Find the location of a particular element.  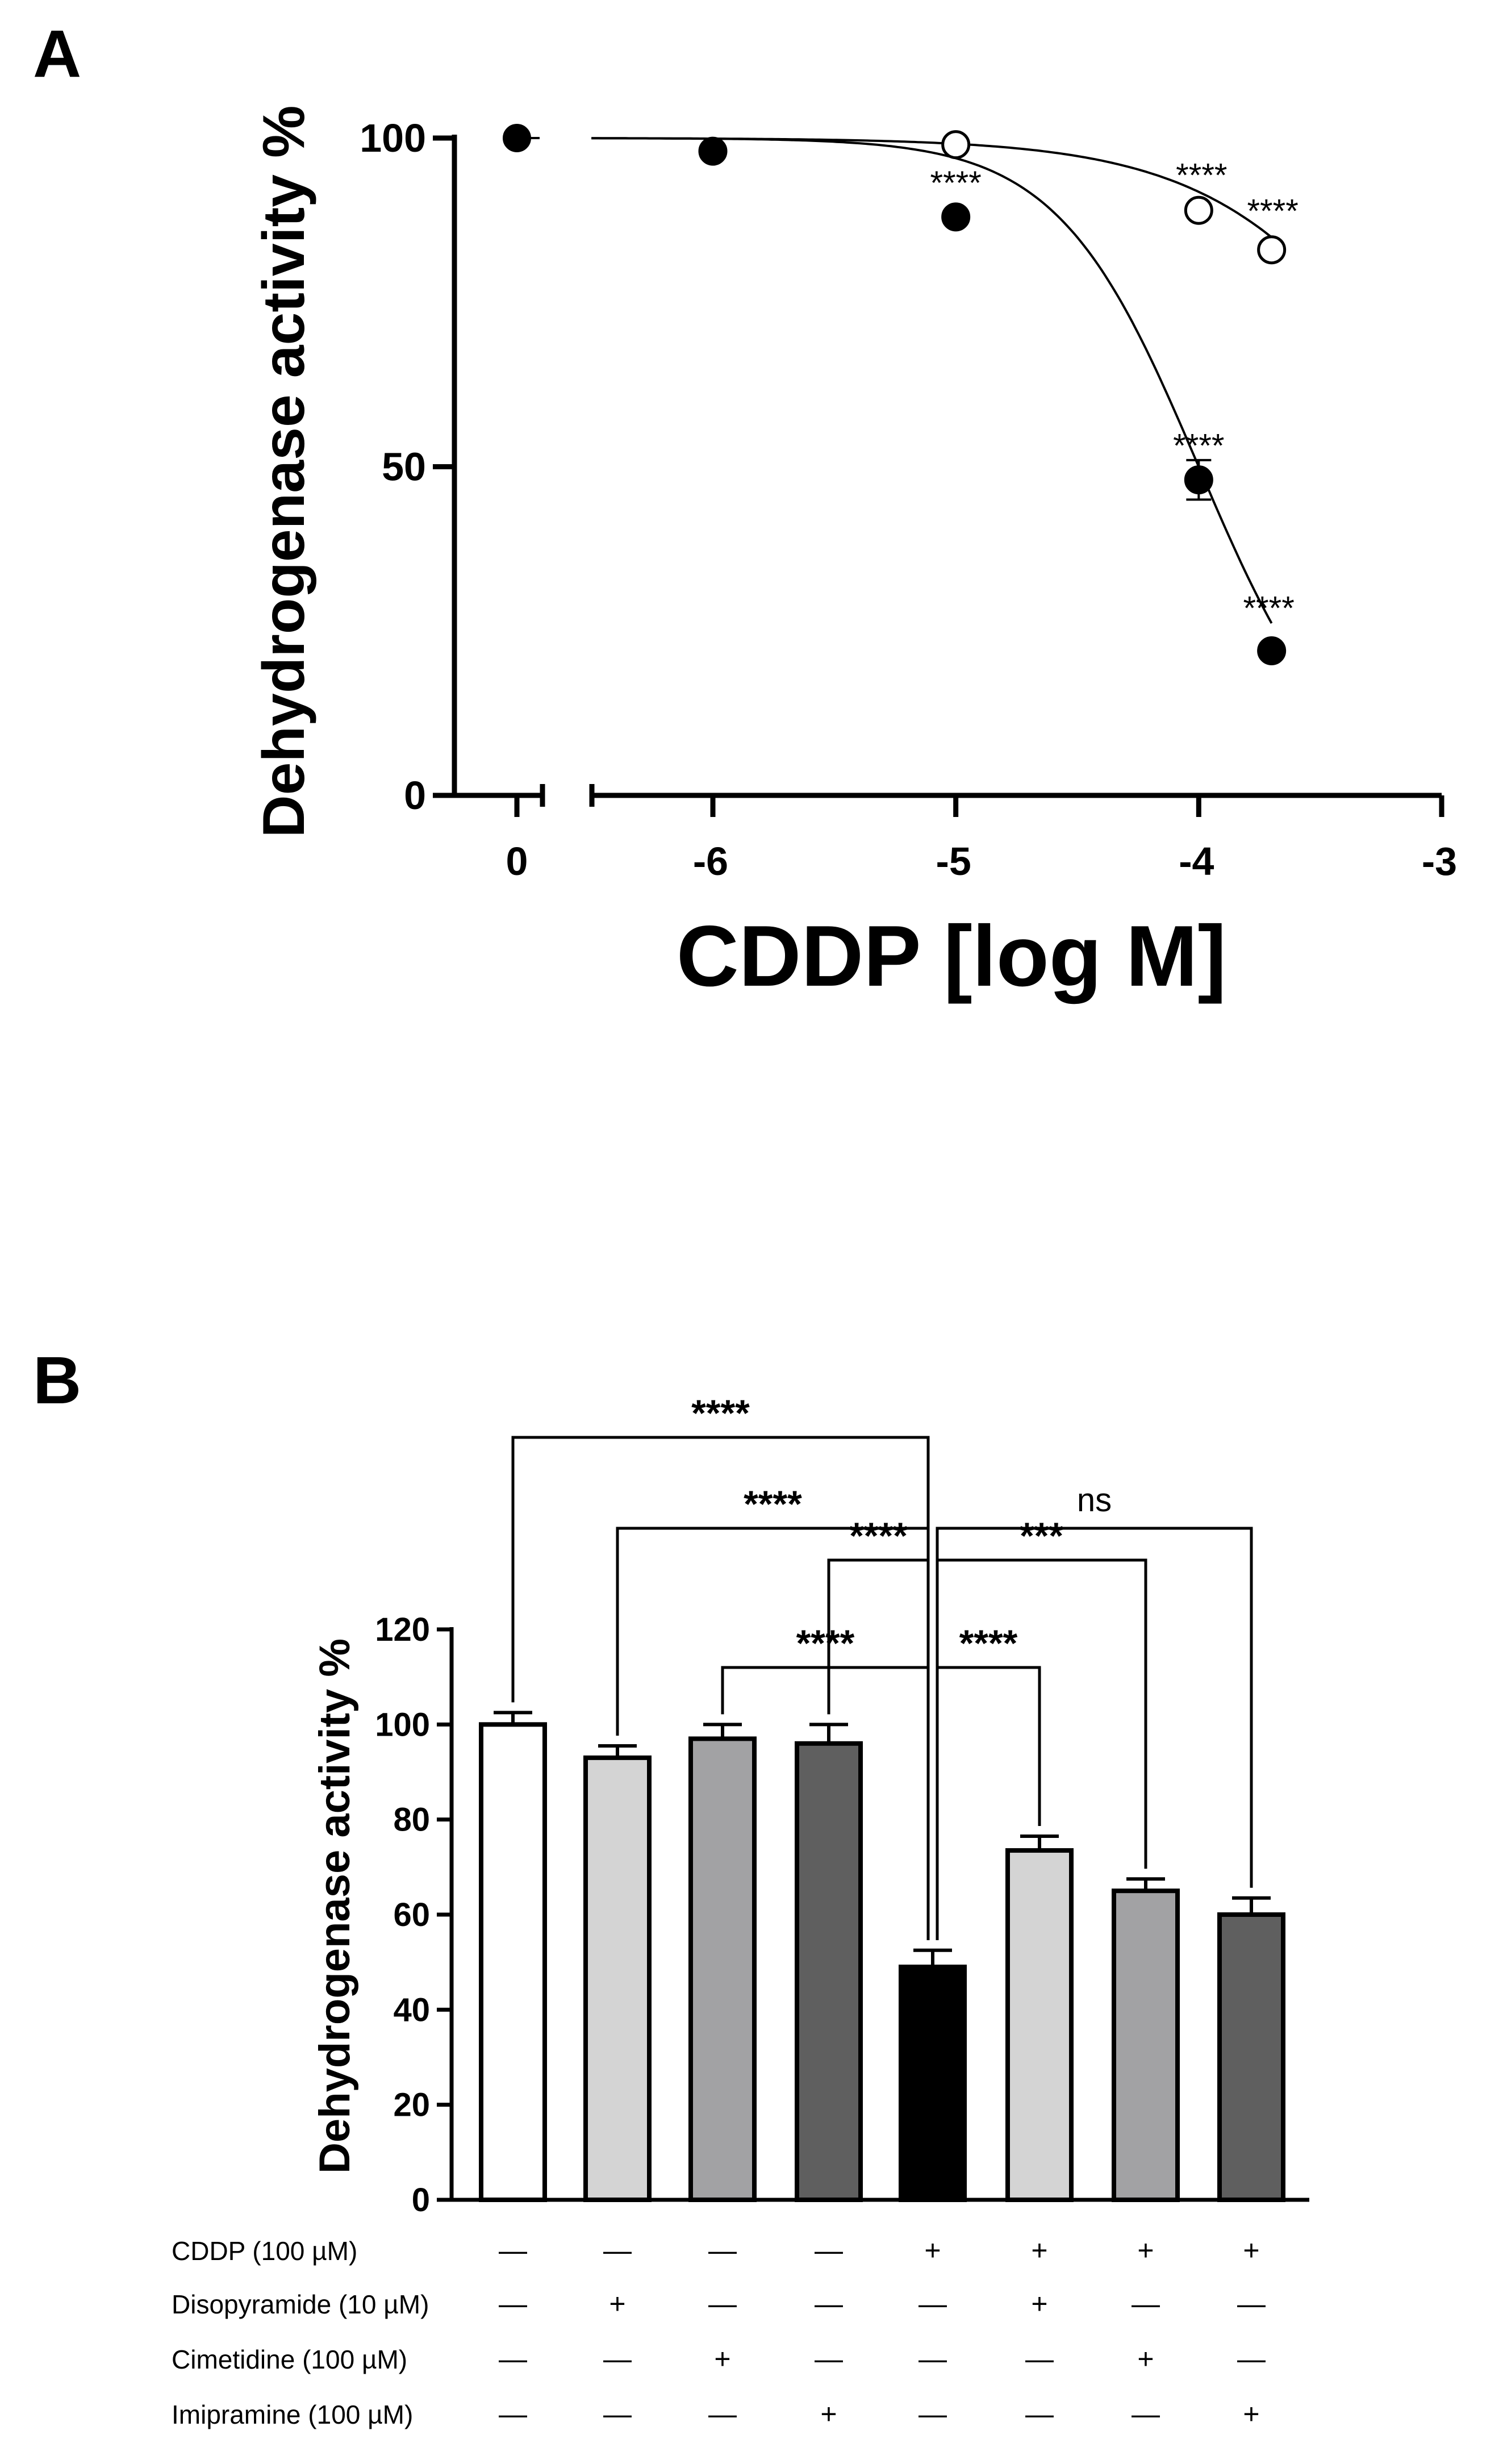

panel-b-y-tick-label: 40 is located at coordinates (411, 2009).